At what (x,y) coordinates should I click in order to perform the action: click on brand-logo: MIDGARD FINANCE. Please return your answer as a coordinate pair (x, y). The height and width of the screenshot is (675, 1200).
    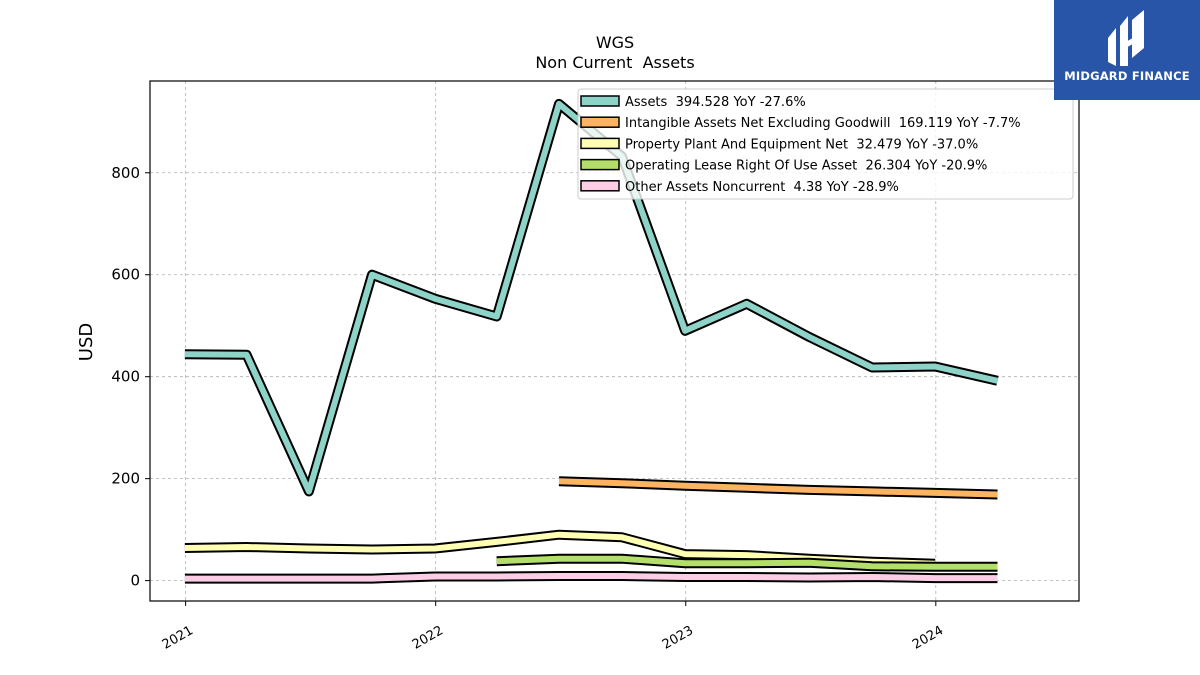
    Looking at the image, I should click on (1127, 50).